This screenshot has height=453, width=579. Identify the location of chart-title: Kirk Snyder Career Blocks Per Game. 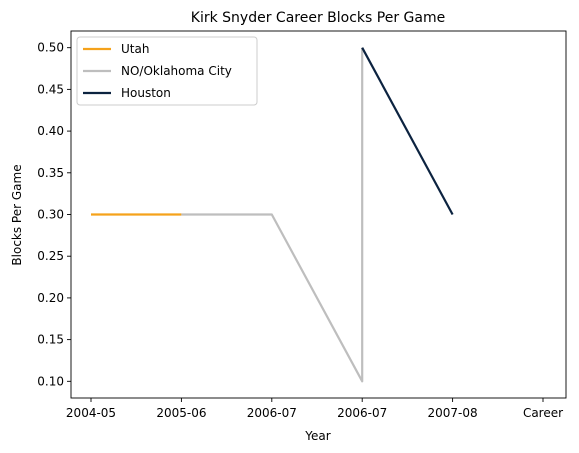
(318, 18).